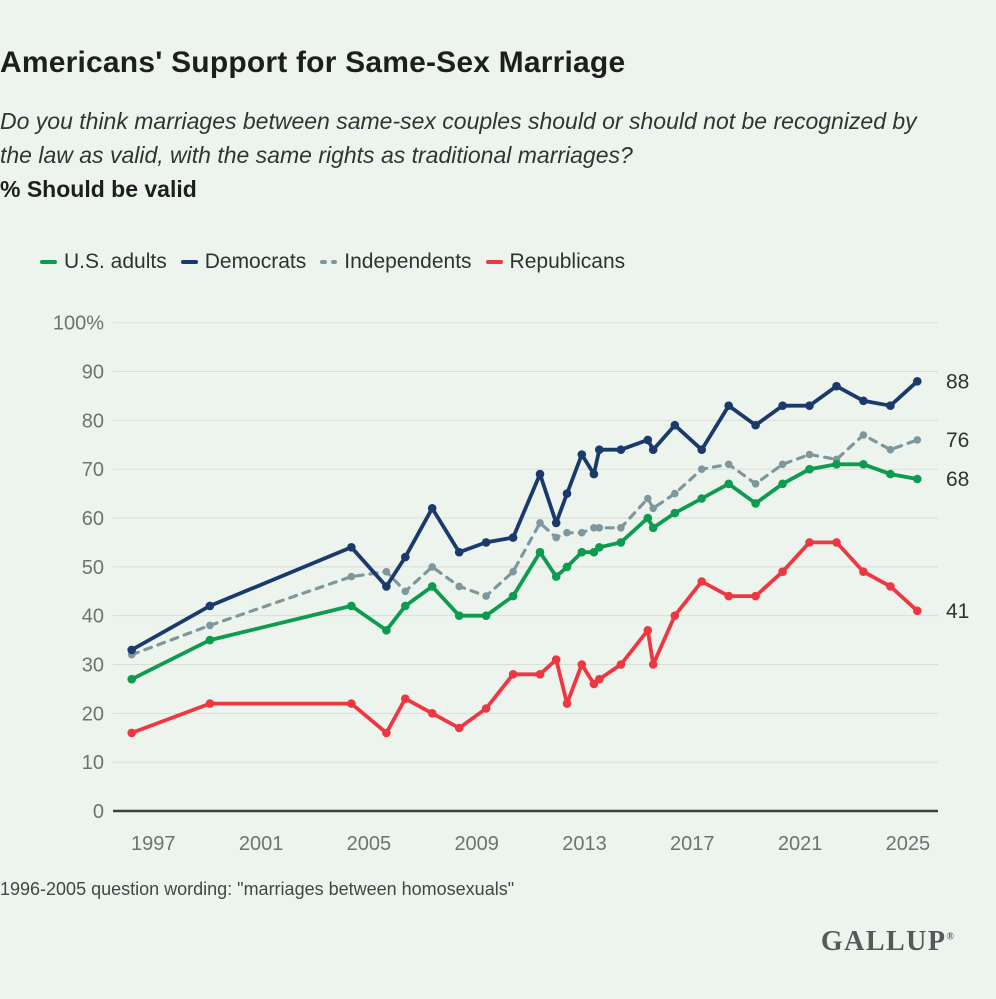 The image size is (996, 999). What do you see at coordinates (957, 611) in the screenshot?
I see `end-value-label-republicans: 41` at bounding box center [957, 611].